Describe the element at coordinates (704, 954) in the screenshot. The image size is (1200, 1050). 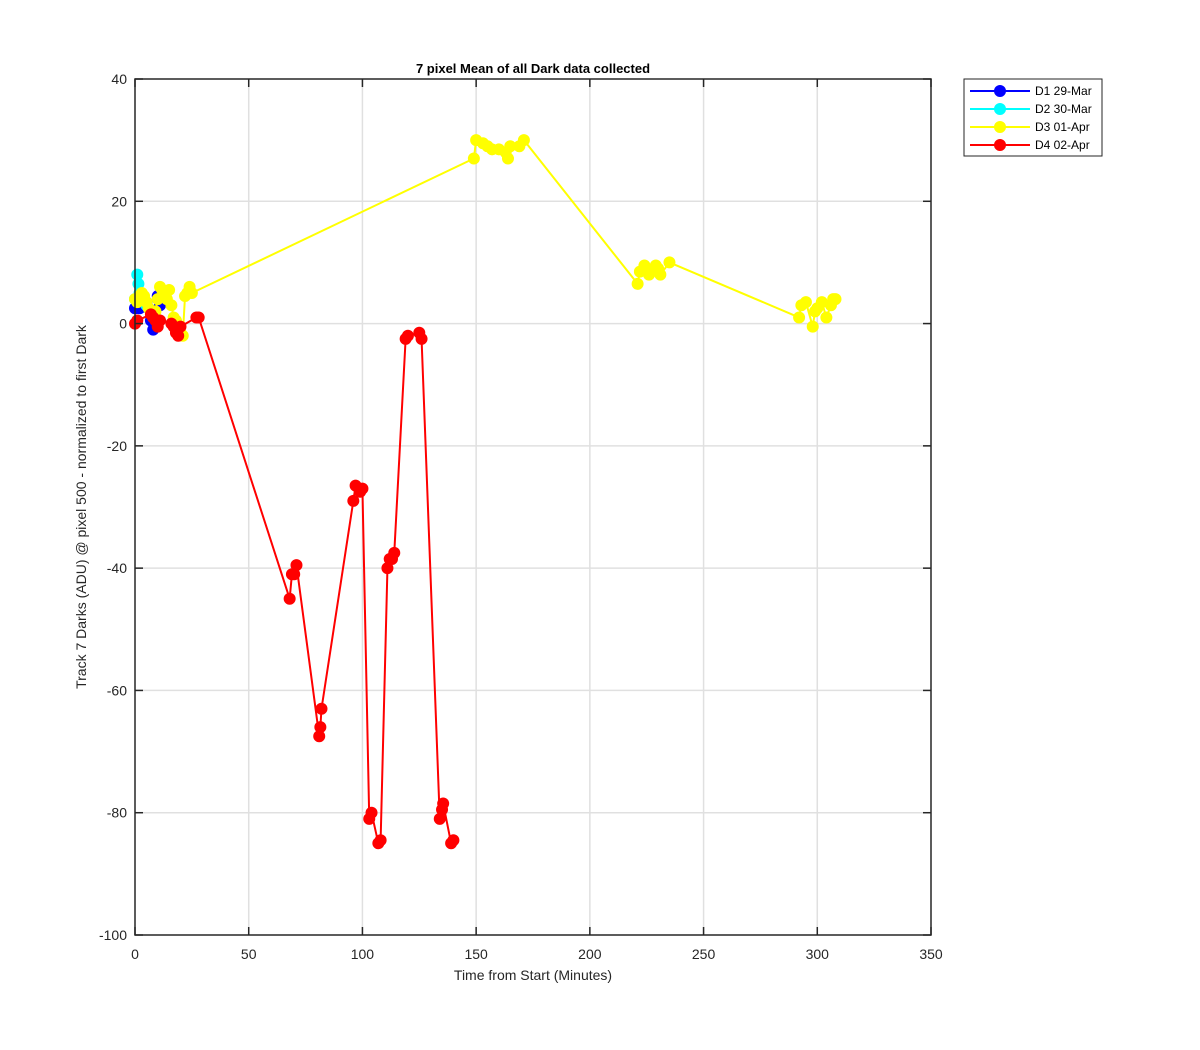
I see `x-tick-label: 250` at that location.